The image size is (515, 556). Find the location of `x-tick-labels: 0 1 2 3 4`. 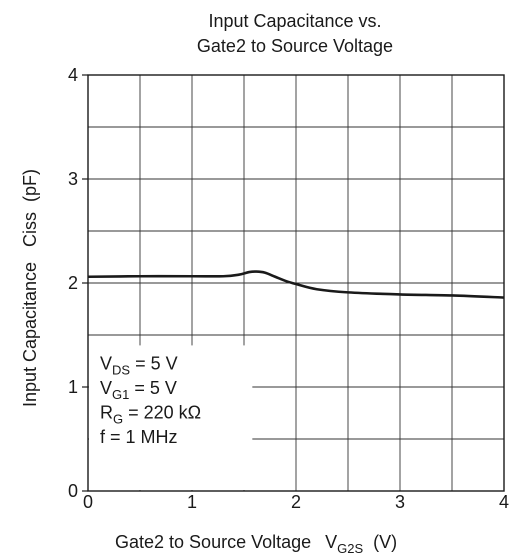

x-tick-labels: 0 1 2 3 4 is located at coordinates (296, 502).